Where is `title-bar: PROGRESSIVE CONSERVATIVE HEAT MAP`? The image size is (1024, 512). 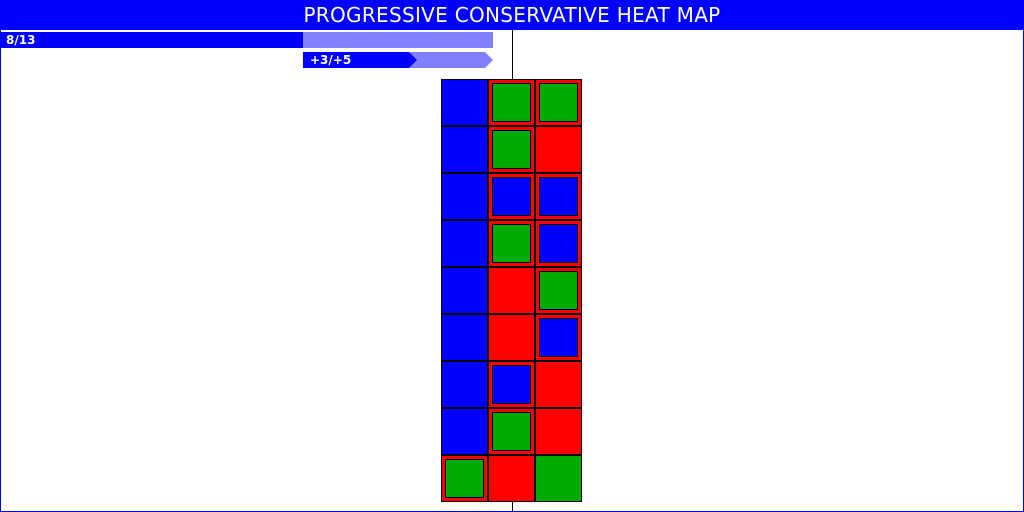
title-bar: PROGRESSIVE CONSERVATIVE HEAT MAP is located at coordinates (512, 15).